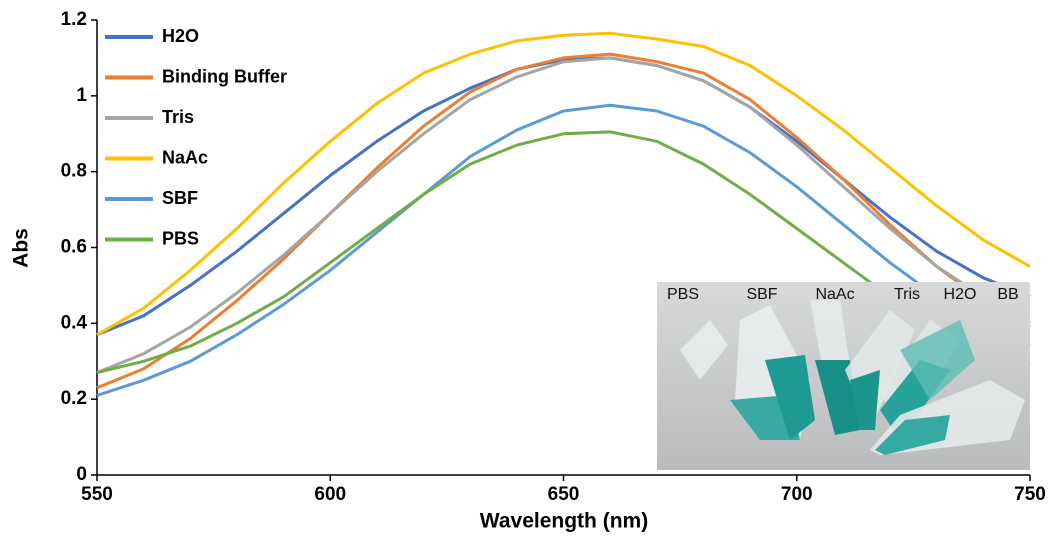  Describe the element at coordinates (21, 248) in the screenshot. I see `y-axis-title: Abs` at that location.